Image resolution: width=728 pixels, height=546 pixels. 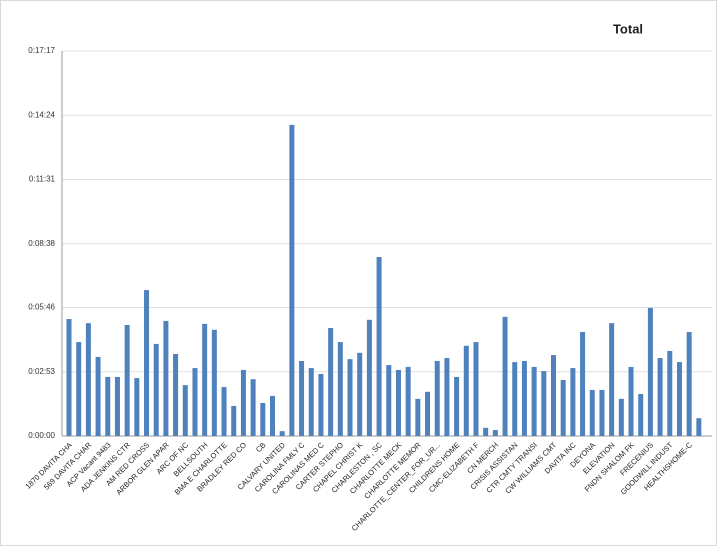 I want to click on y-tick-label: 0:14:24, so click(x=41, y=114).